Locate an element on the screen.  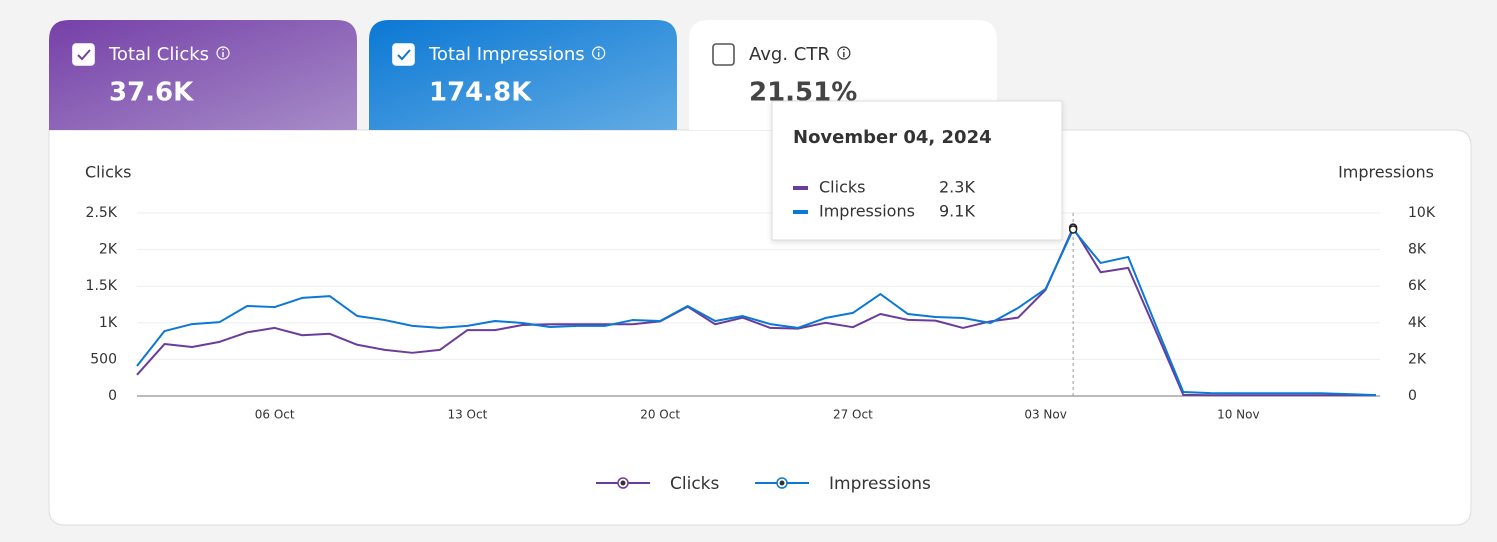
y-tick-label: 500 is located at coordinates (103, 359).